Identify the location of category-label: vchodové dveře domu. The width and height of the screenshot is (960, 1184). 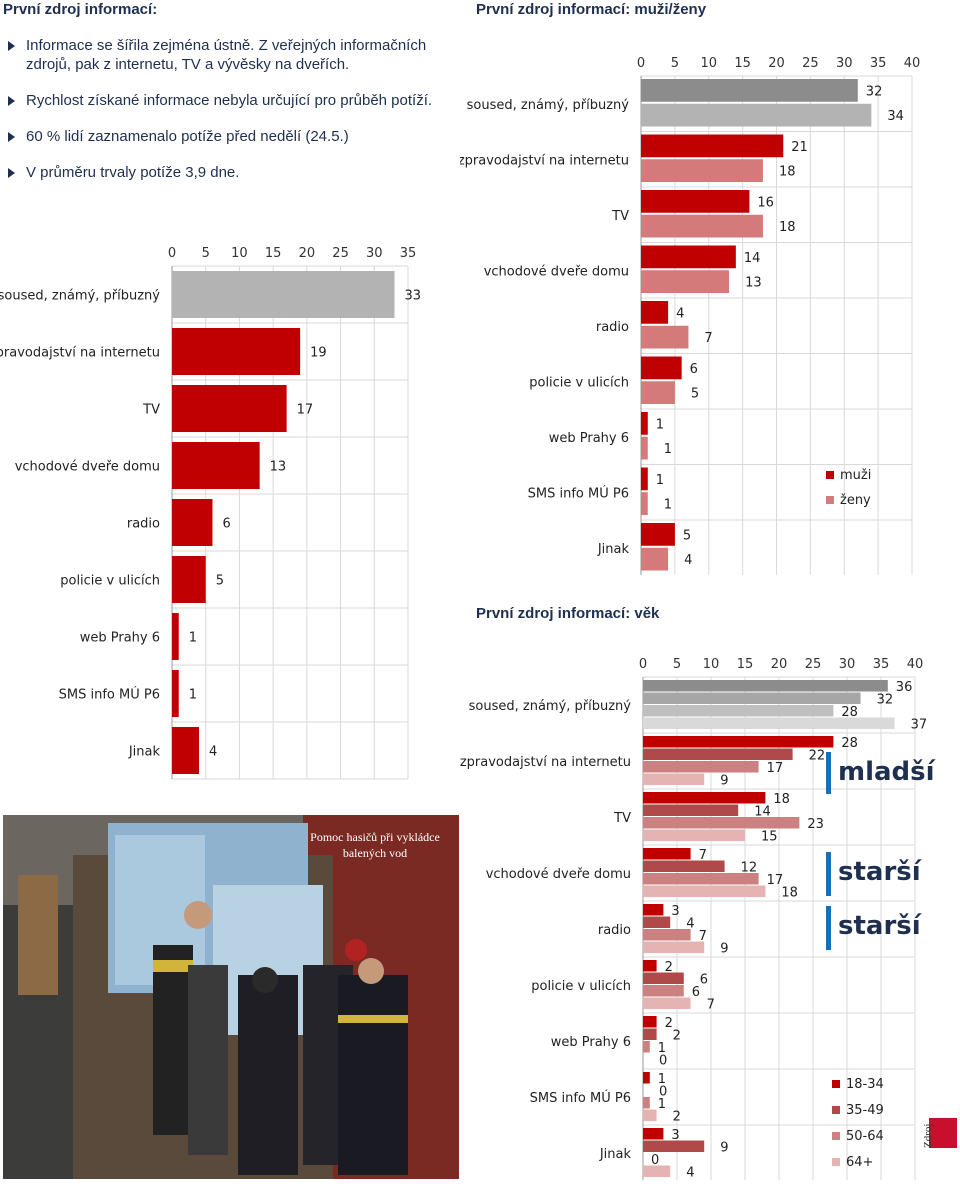
(87, 467).